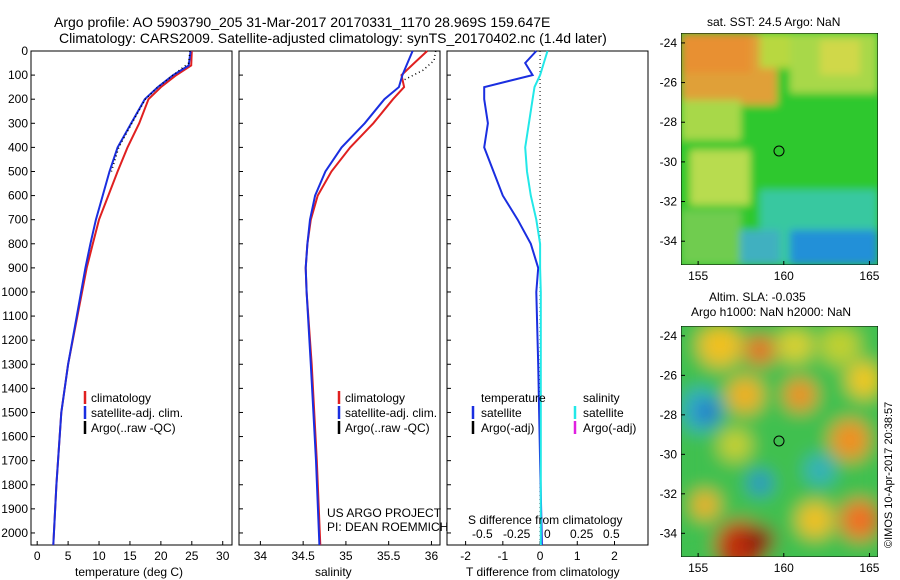 Image resolution: width=900 pixels, height=580 pixels. What do you see at coordinates (121, 398) in the screenshot?
I see `legend-label-climatology: climatology` at bounding box center [121, 398].